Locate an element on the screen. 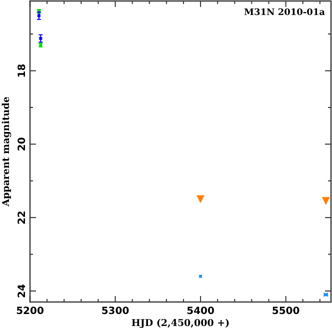 The image size is (332, 328). text: M31N 2010-01a is located at coordinates (285, 13).